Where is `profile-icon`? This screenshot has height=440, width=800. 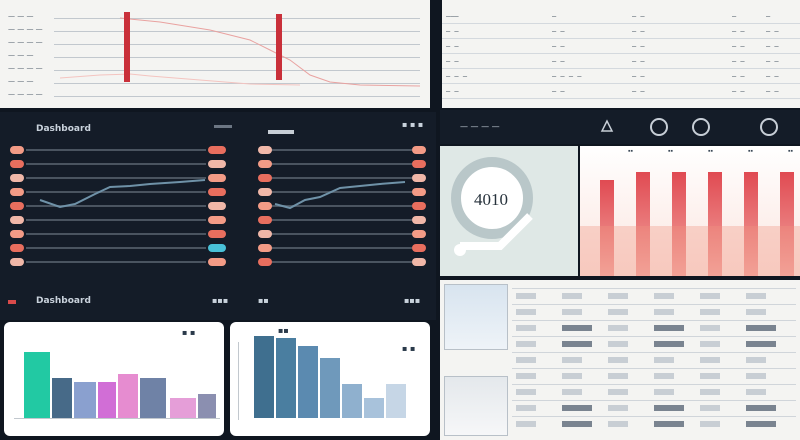
profile-icon is located at coordinates (701, 127).